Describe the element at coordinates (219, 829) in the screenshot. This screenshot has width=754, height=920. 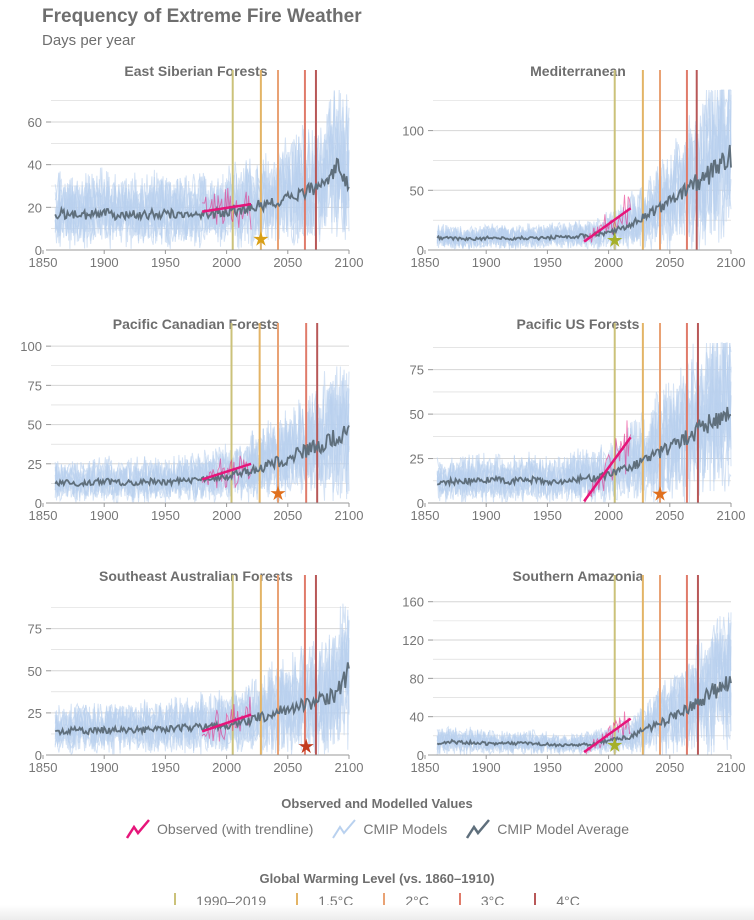
I see `legend-observed: Observed (with trendline)` at that location.